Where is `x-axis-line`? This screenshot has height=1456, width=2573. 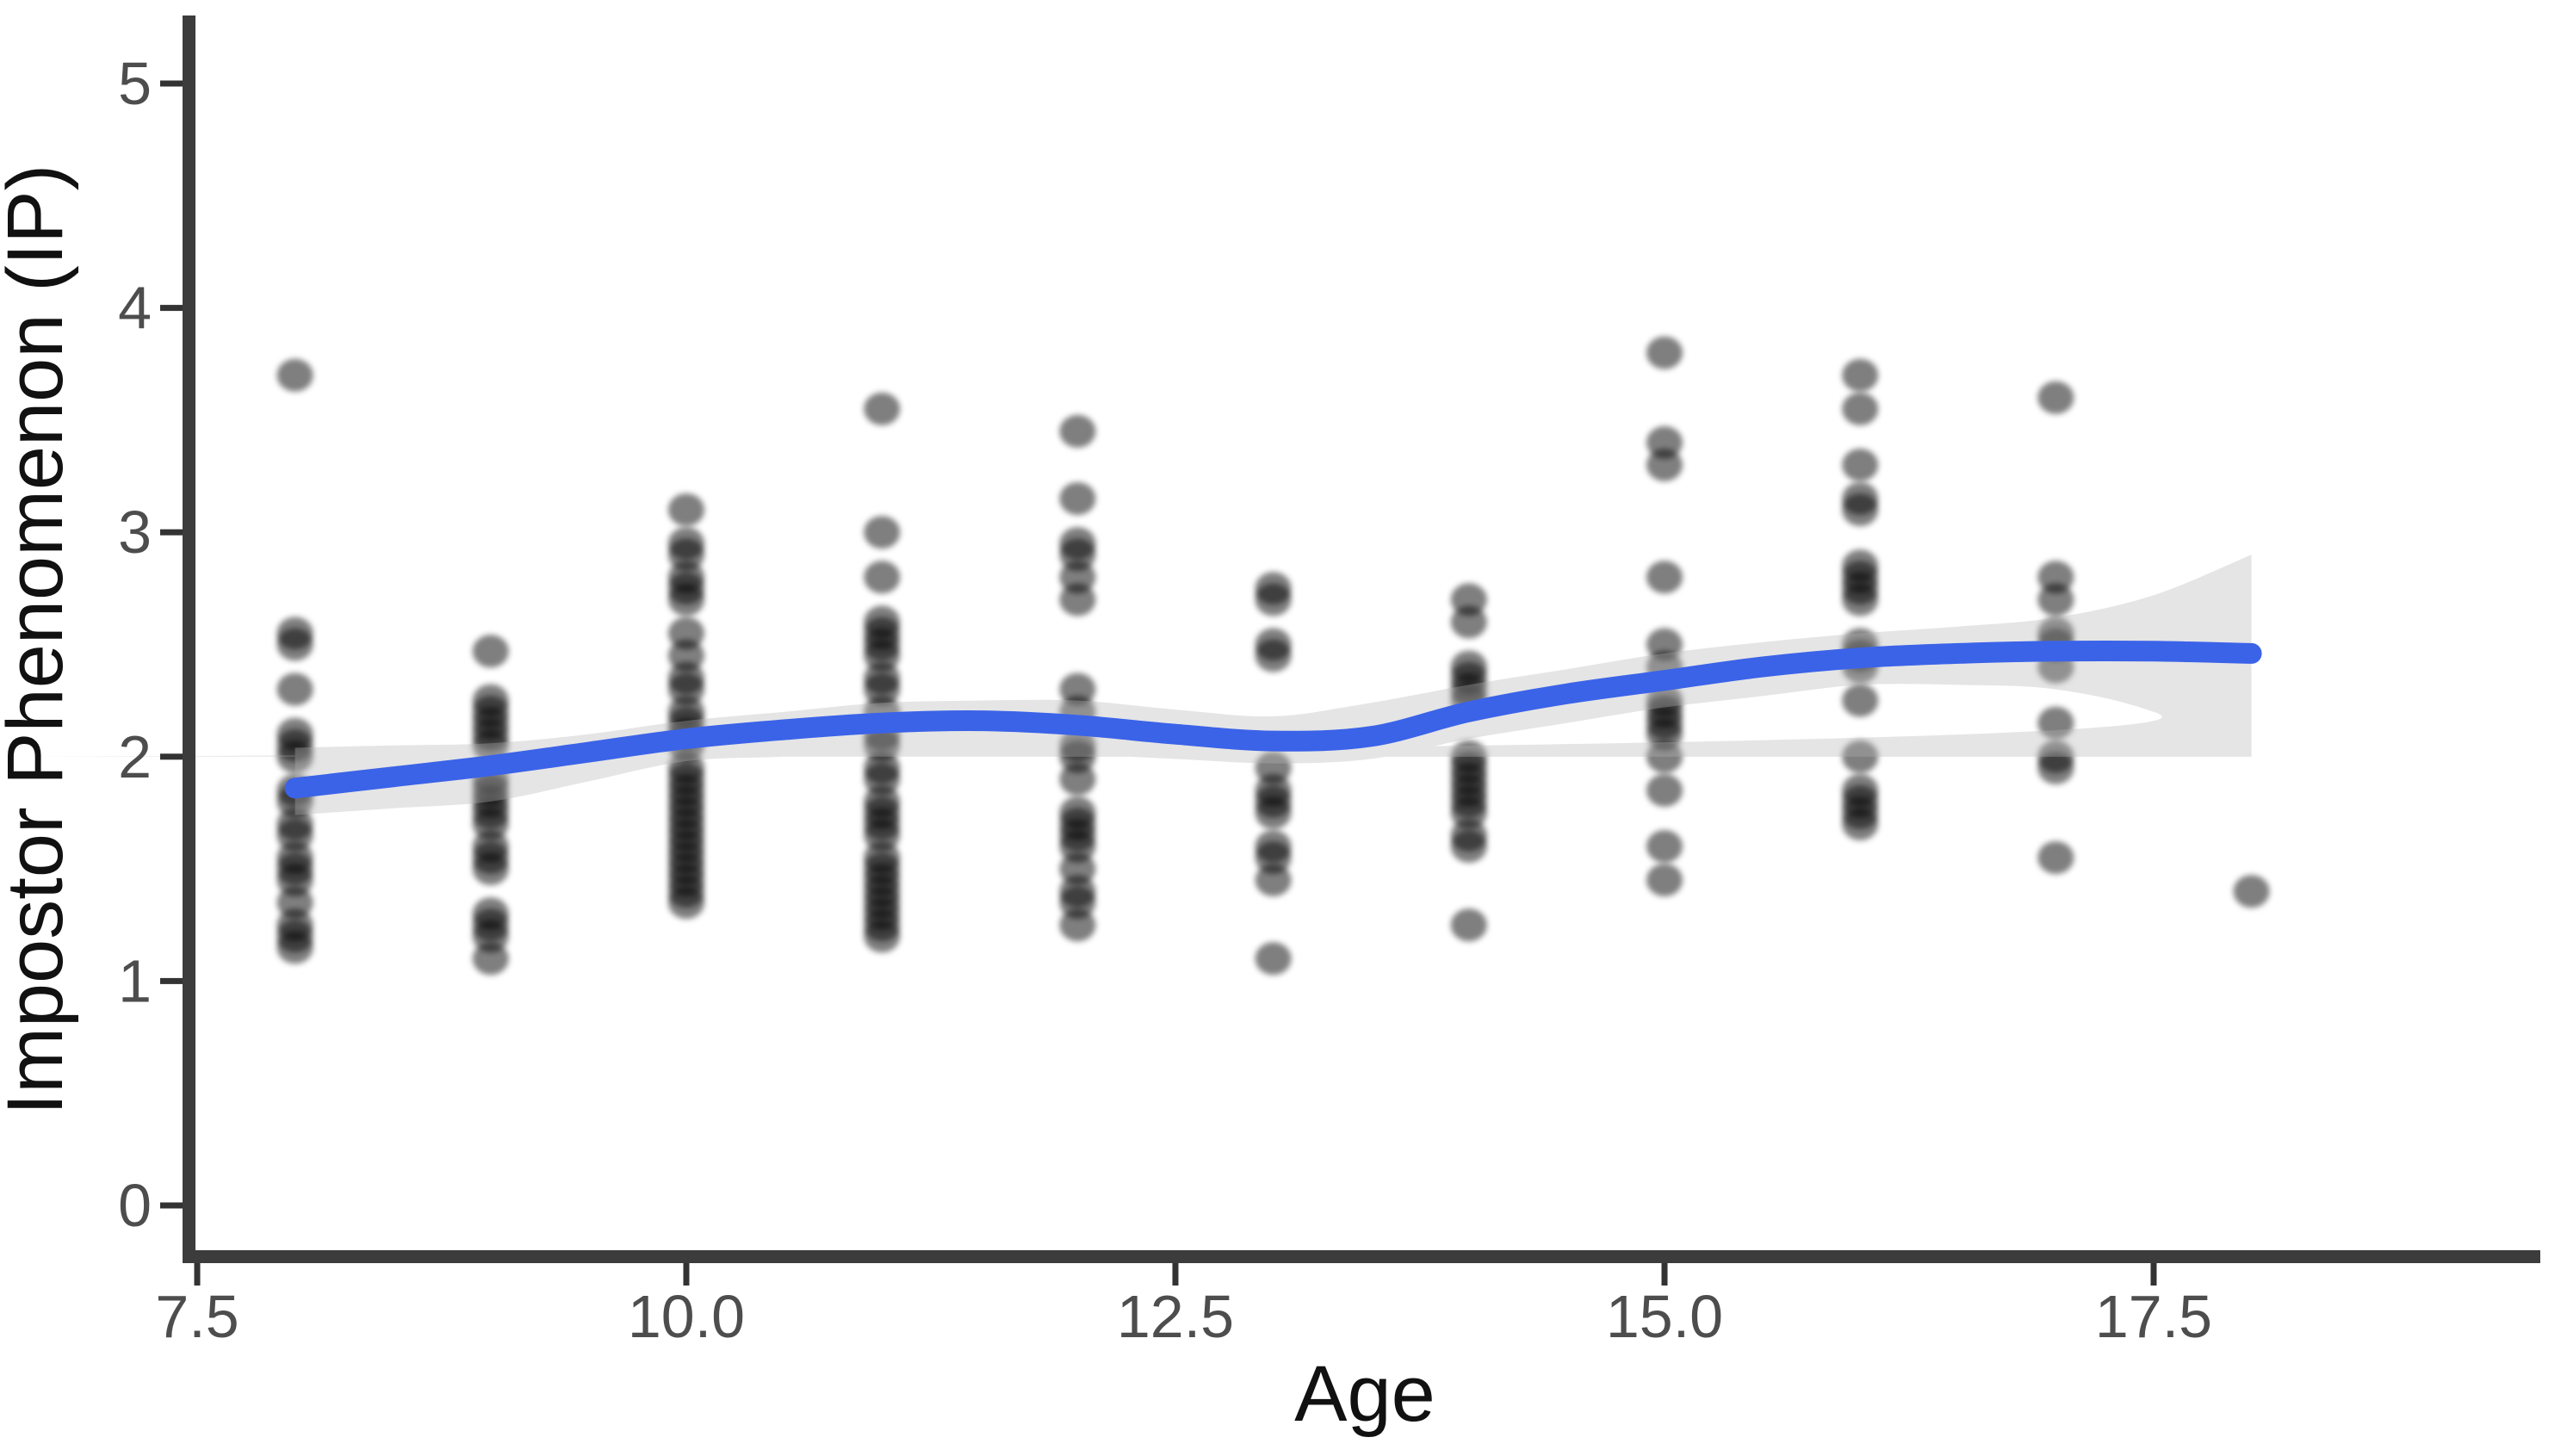
x-axis-line is located at coordinates (1362, 1257).